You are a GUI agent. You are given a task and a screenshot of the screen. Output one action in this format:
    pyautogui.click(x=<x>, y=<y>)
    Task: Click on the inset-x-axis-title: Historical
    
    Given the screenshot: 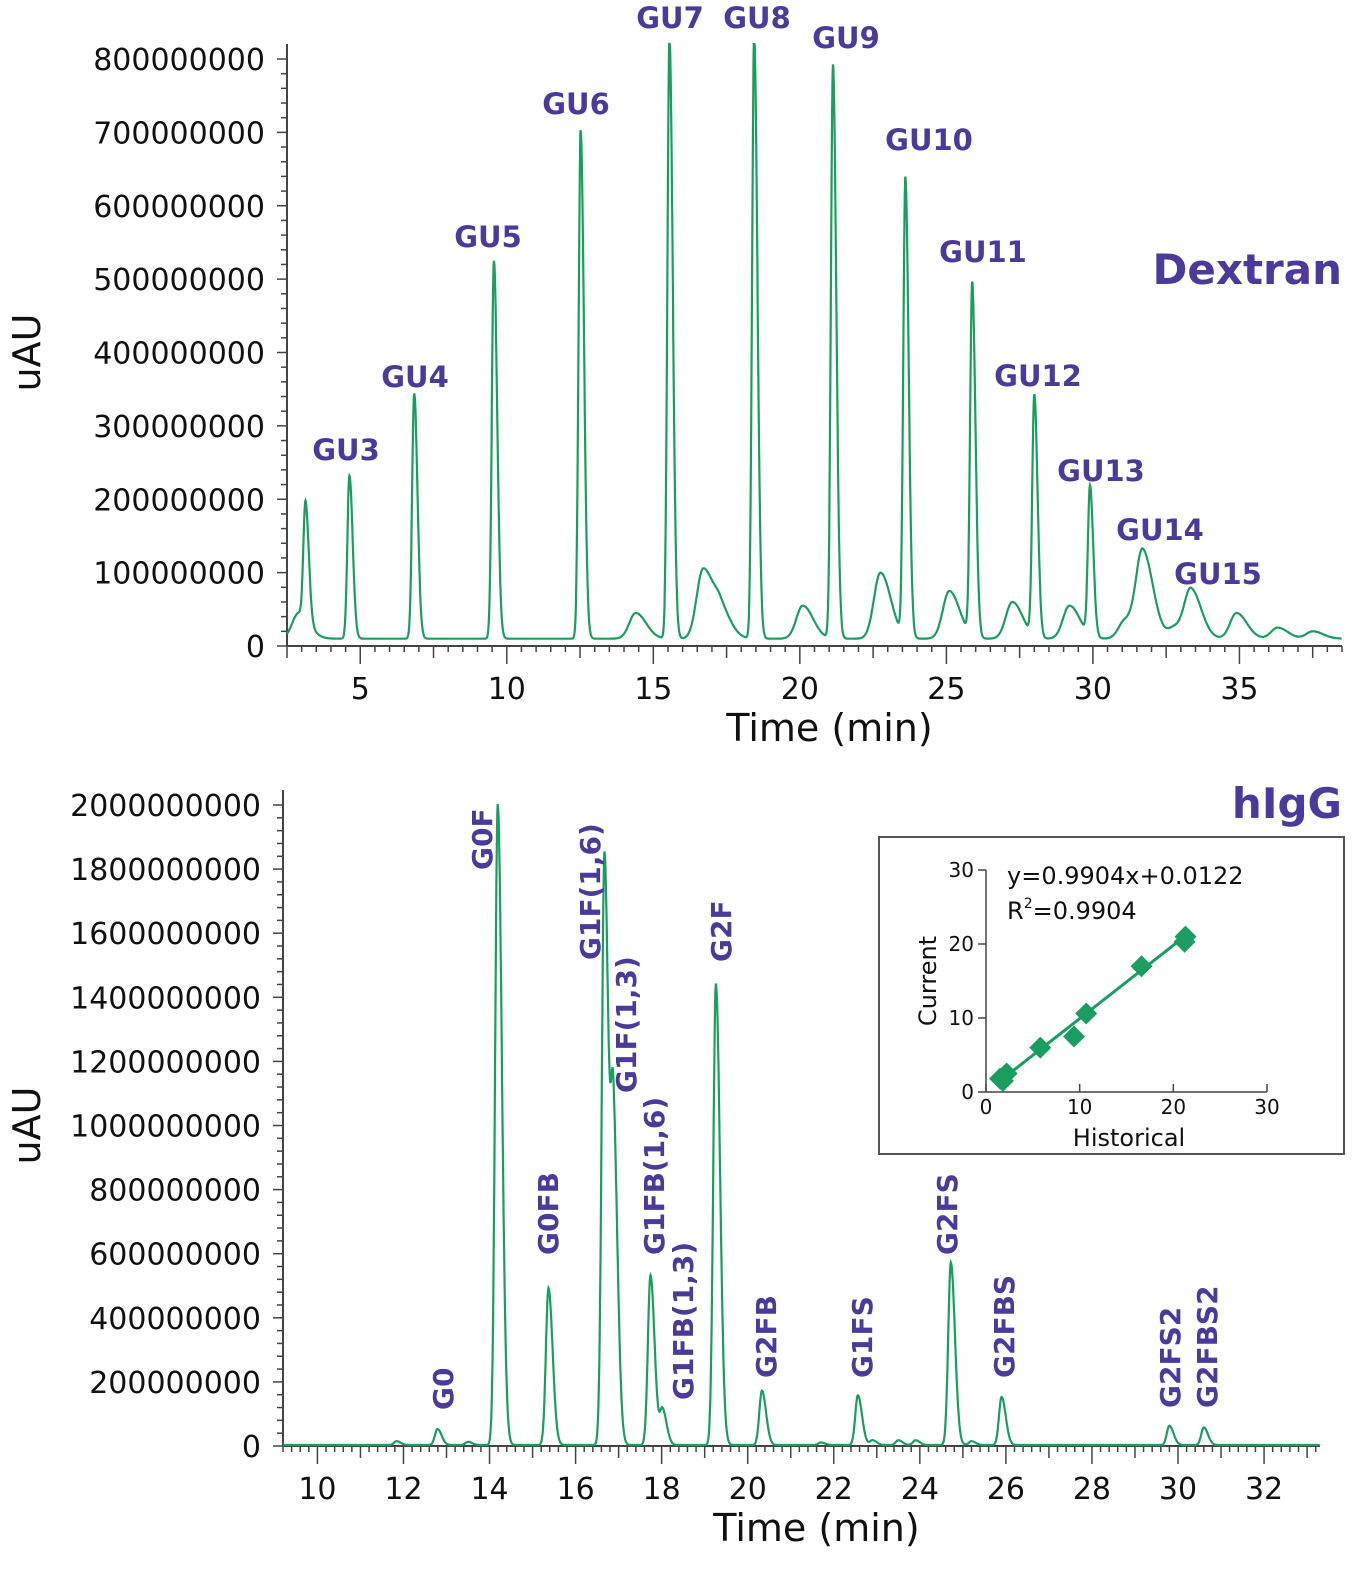 What is the action you would take?
    pyautogui.click(x=1129, y=1138)
    